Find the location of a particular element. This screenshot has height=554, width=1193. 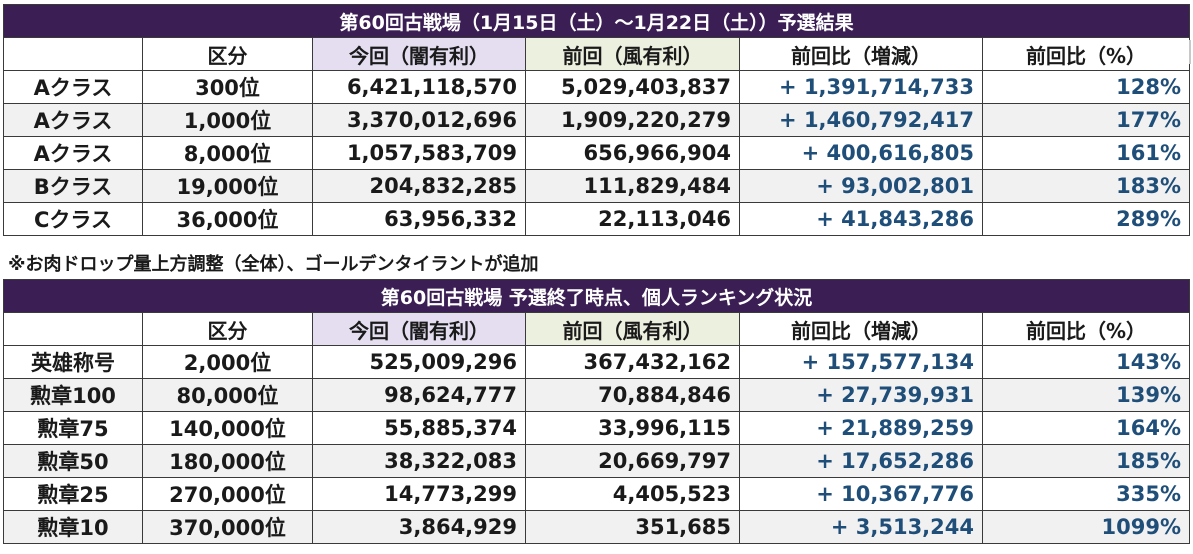

previous-value: 111,829,484 is located at coordinates (632, 186).